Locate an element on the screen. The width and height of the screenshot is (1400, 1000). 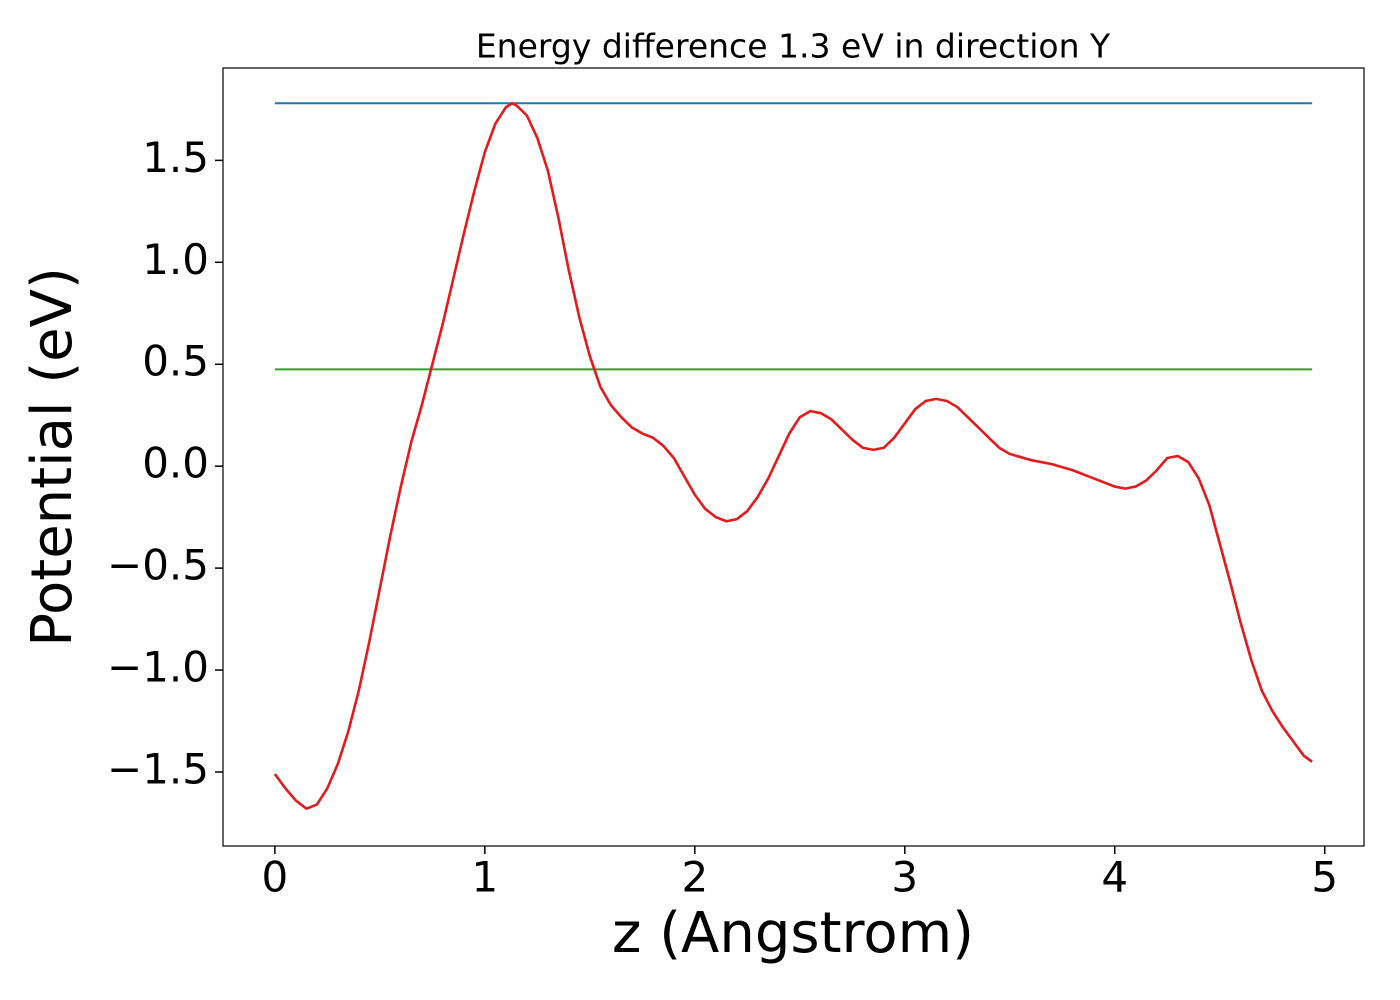
y-tick-label: 1.5 is located at coordinates (175, 157).